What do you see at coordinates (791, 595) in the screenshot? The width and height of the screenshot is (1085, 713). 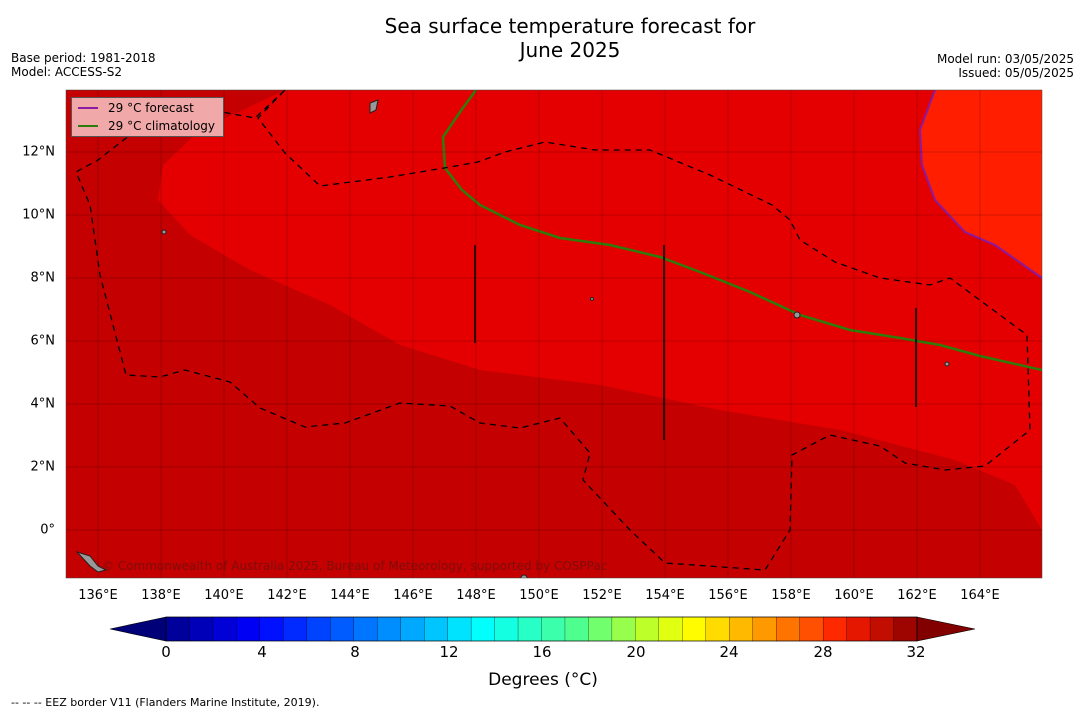 I see `lon-label: 158°E` at bounding box center [791, 595].